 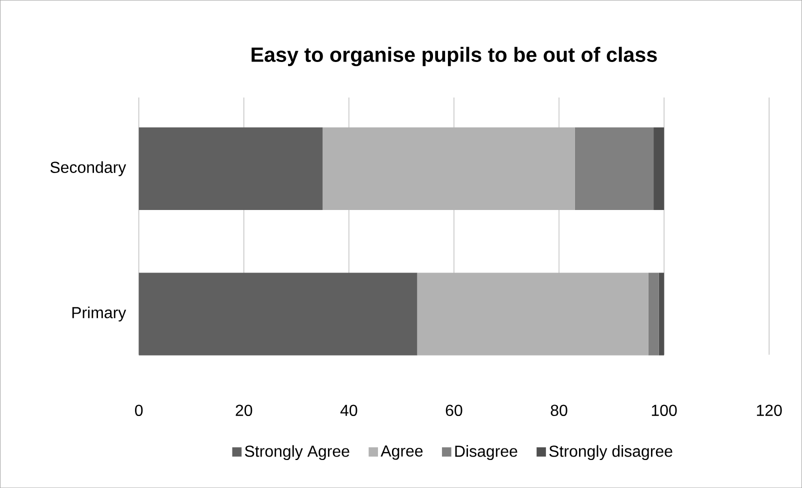 What do you see at coordinates (664, 410) in the screenshot?
I see `x-tick-label: 100` at bounding box center [664, 410].